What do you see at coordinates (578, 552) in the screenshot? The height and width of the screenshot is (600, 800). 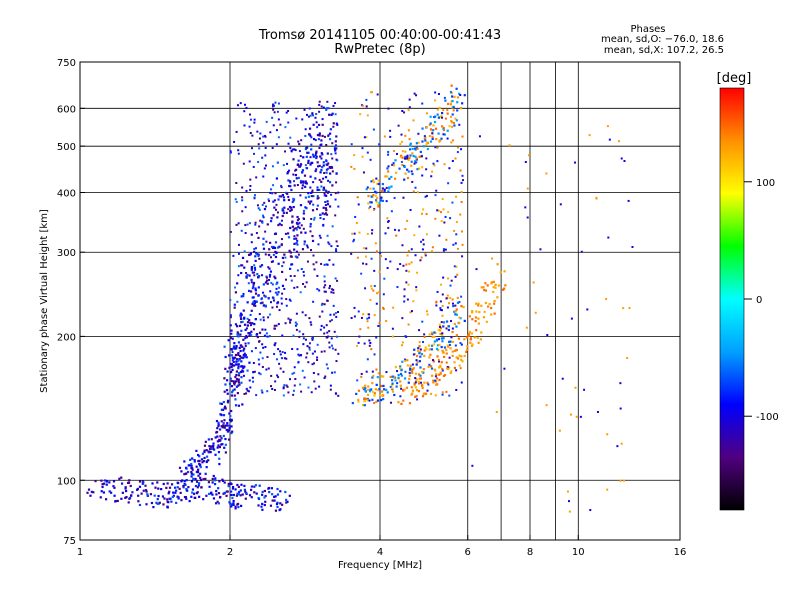 I see `x-tick-label: 10` at bounding box center [578, 552].